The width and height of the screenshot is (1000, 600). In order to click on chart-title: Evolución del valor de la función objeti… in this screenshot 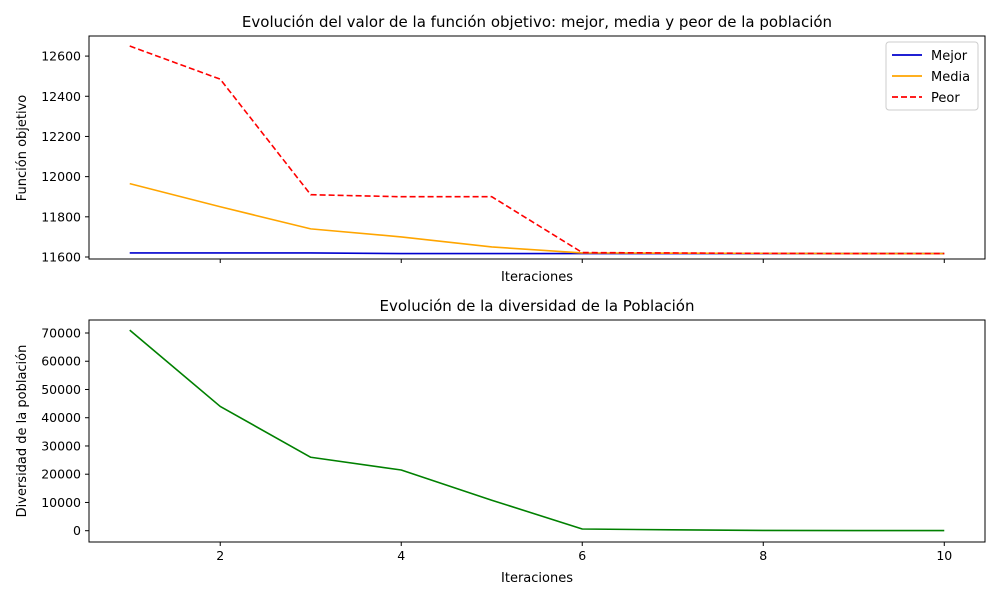, I will do `click(537, 22)`.